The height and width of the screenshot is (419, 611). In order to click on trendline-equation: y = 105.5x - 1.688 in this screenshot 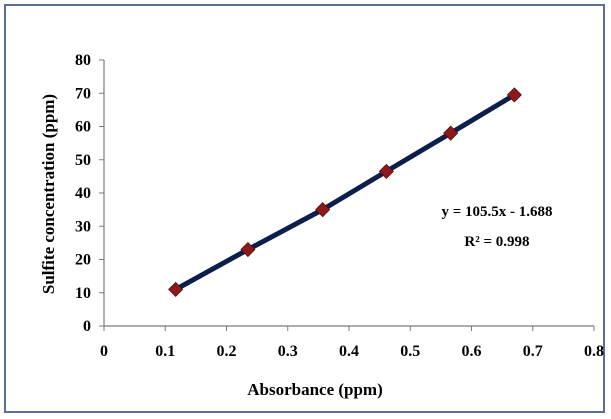, I will do `click(496, 212)`.